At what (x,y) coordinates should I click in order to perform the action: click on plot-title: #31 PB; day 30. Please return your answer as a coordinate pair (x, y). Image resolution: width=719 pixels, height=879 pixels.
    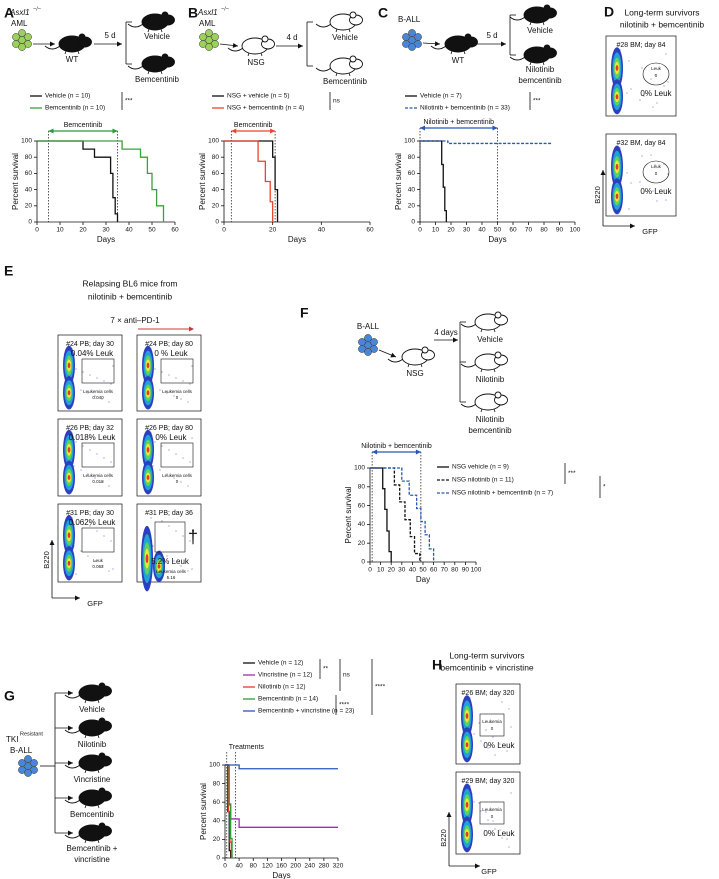
    Looking at the image, I should click on (90, 513).